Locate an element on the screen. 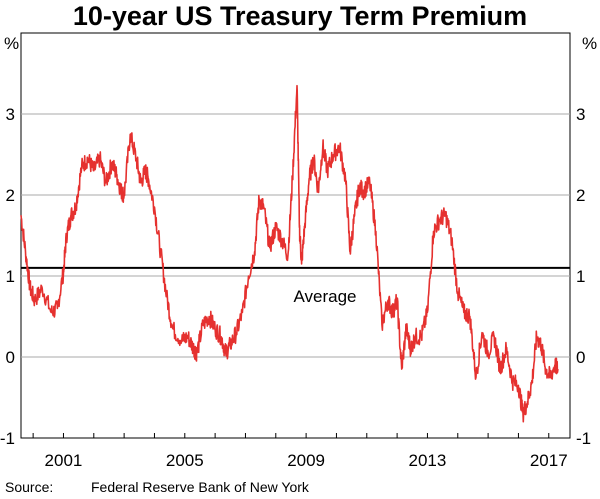 This screenshot has height=499, width=600. y-tick-label-right: -1 is located at coordinates (583, 438).